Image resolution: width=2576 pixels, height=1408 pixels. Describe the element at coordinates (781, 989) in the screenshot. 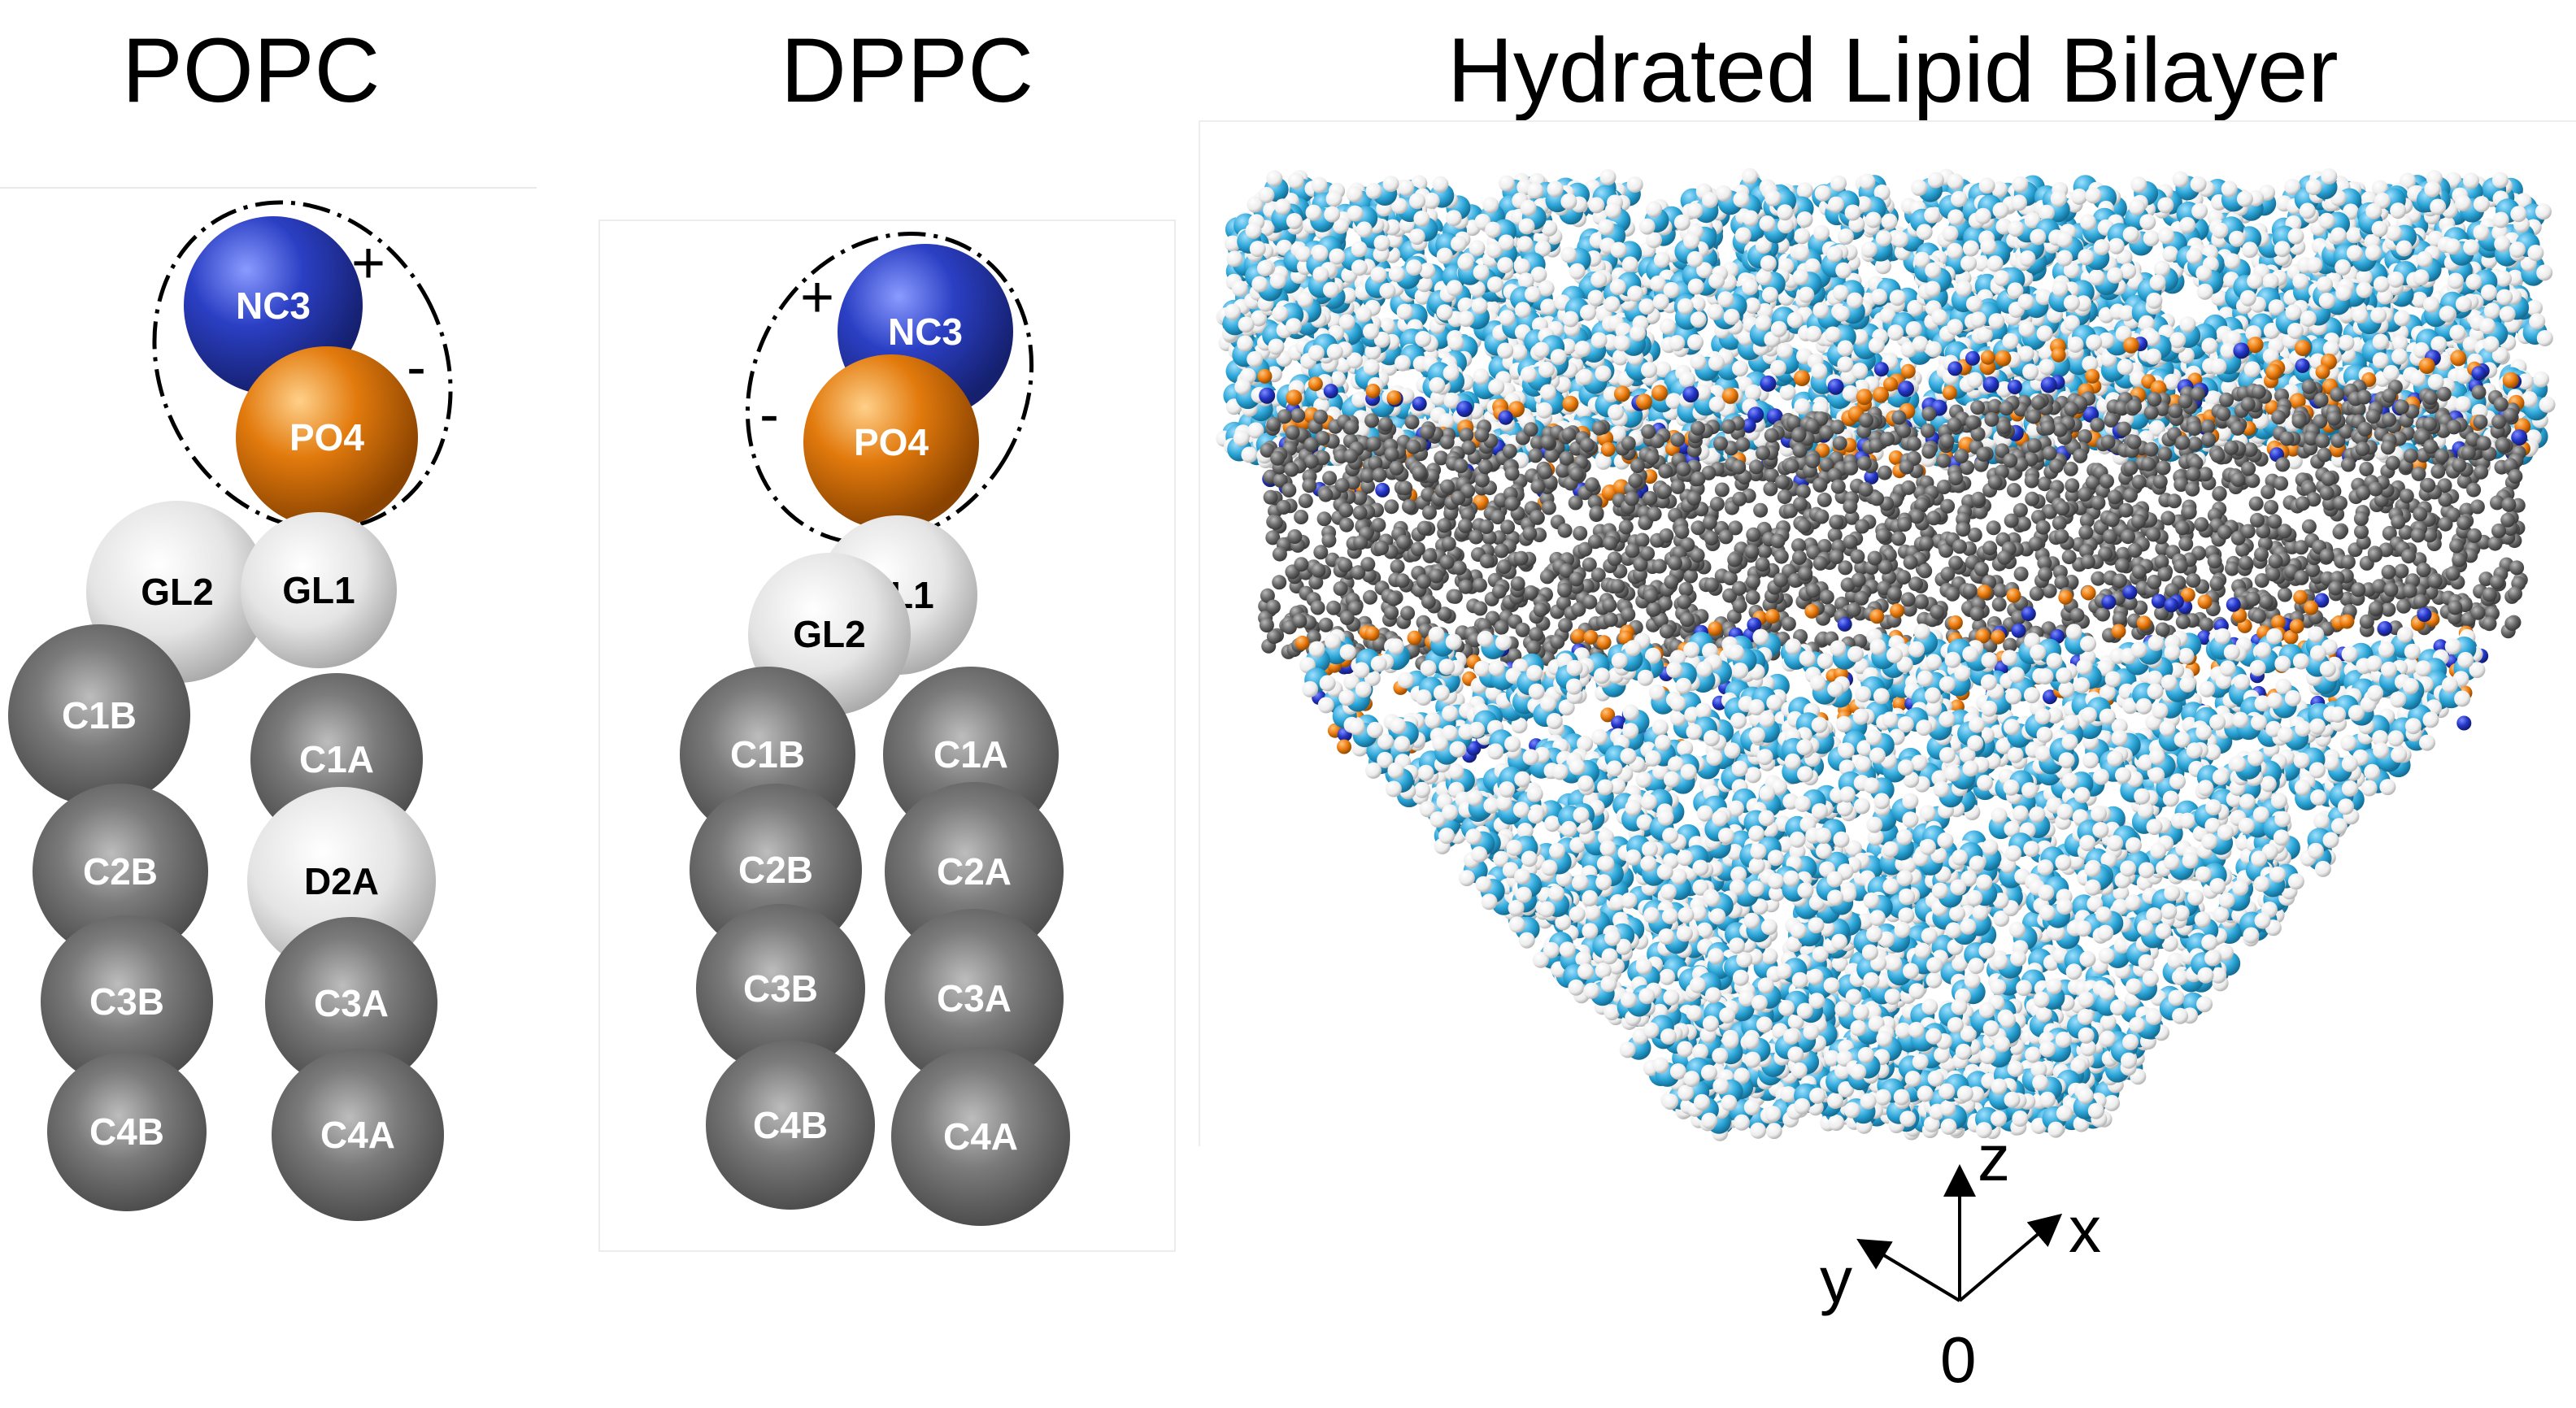

I see `dppc-bead-c3b` at that location.